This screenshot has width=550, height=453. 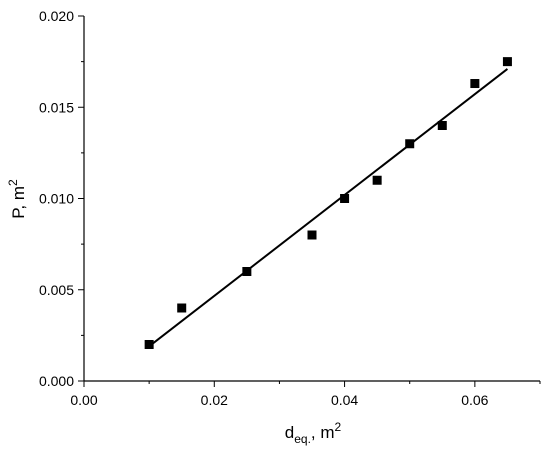 I want to click on y-axis-title-base: P, m, so click(x=18, y=202).